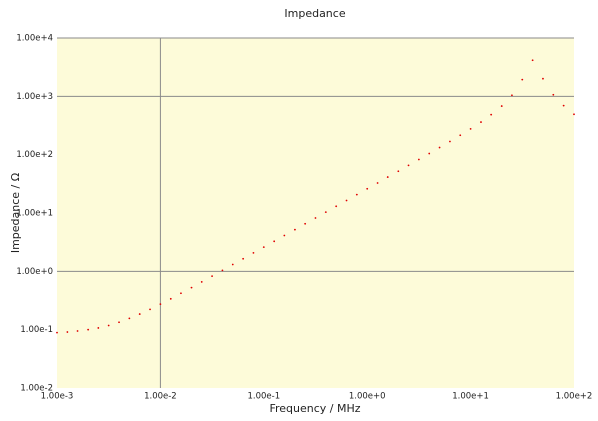  Describe the element at coordinates (34, 155) in the screenshot. I see `y-tick-label: 1.00e+2` at that location.